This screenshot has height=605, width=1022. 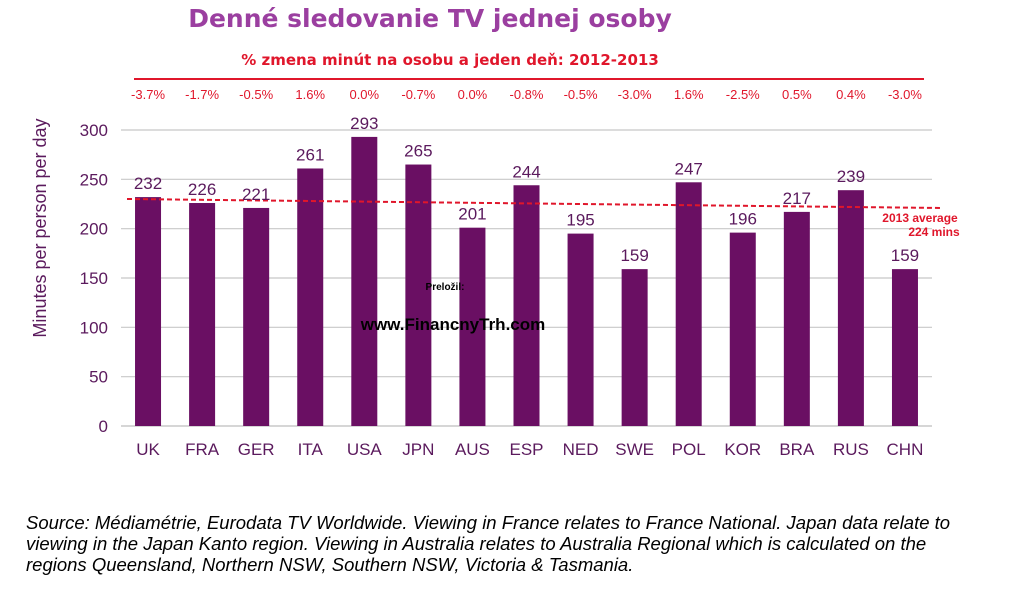 I want to click on x-tick-label: FRA, so click(x=202, y=449).